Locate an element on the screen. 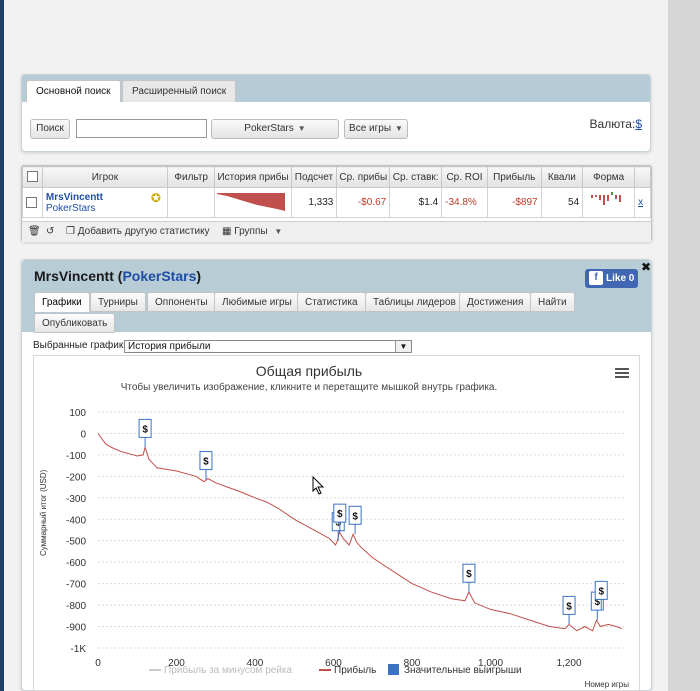 Image resolution: width=700 pixels, height=691 pixels. copy-icon: ❐ is located at coordinates (70, 231).